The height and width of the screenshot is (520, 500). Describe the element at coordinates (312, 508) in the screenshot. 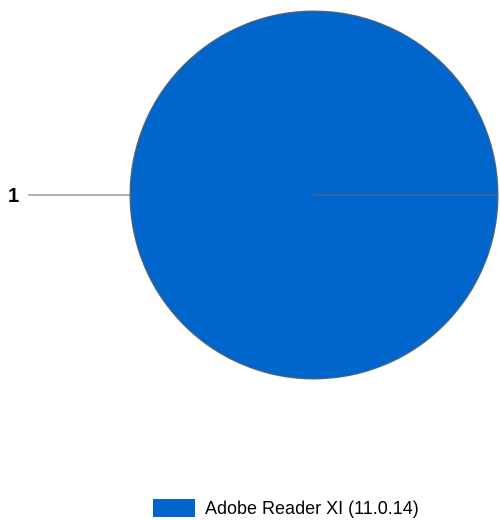

I see `legend-label: Adobe Reader XI (11.0.14)` at that location.